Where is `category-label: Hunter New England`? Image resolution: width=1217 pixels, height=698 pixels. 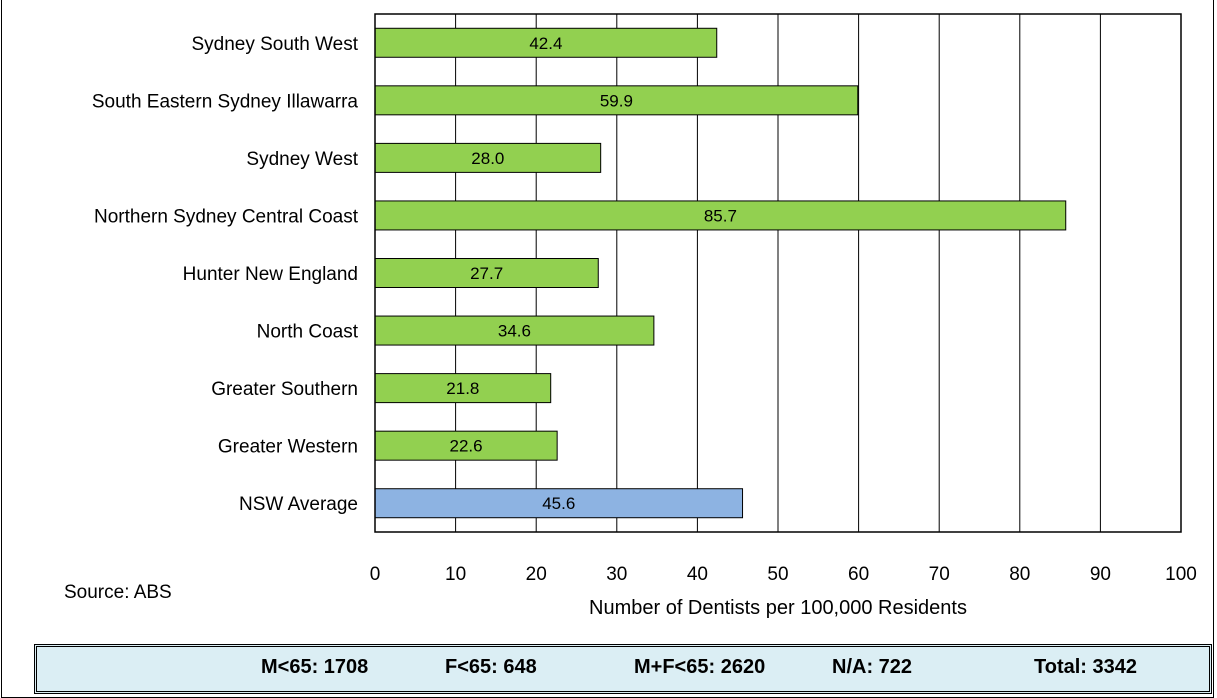 category-label: Hunter New England is located at coordinates (270, 274).